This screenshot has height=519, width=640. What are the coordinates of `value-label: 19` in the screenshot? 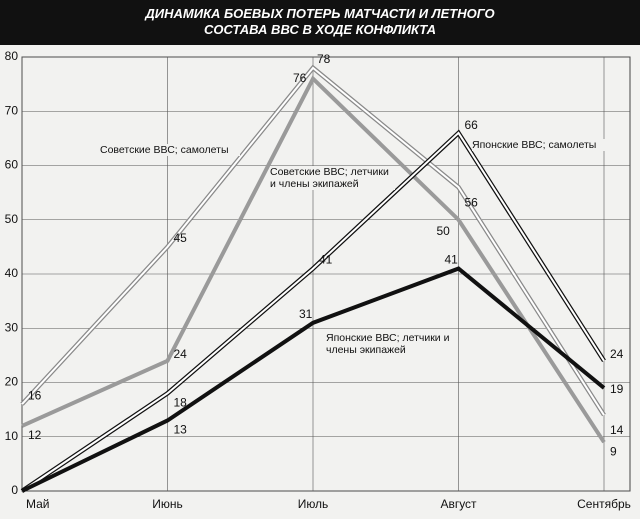 It's located at (617, 389).